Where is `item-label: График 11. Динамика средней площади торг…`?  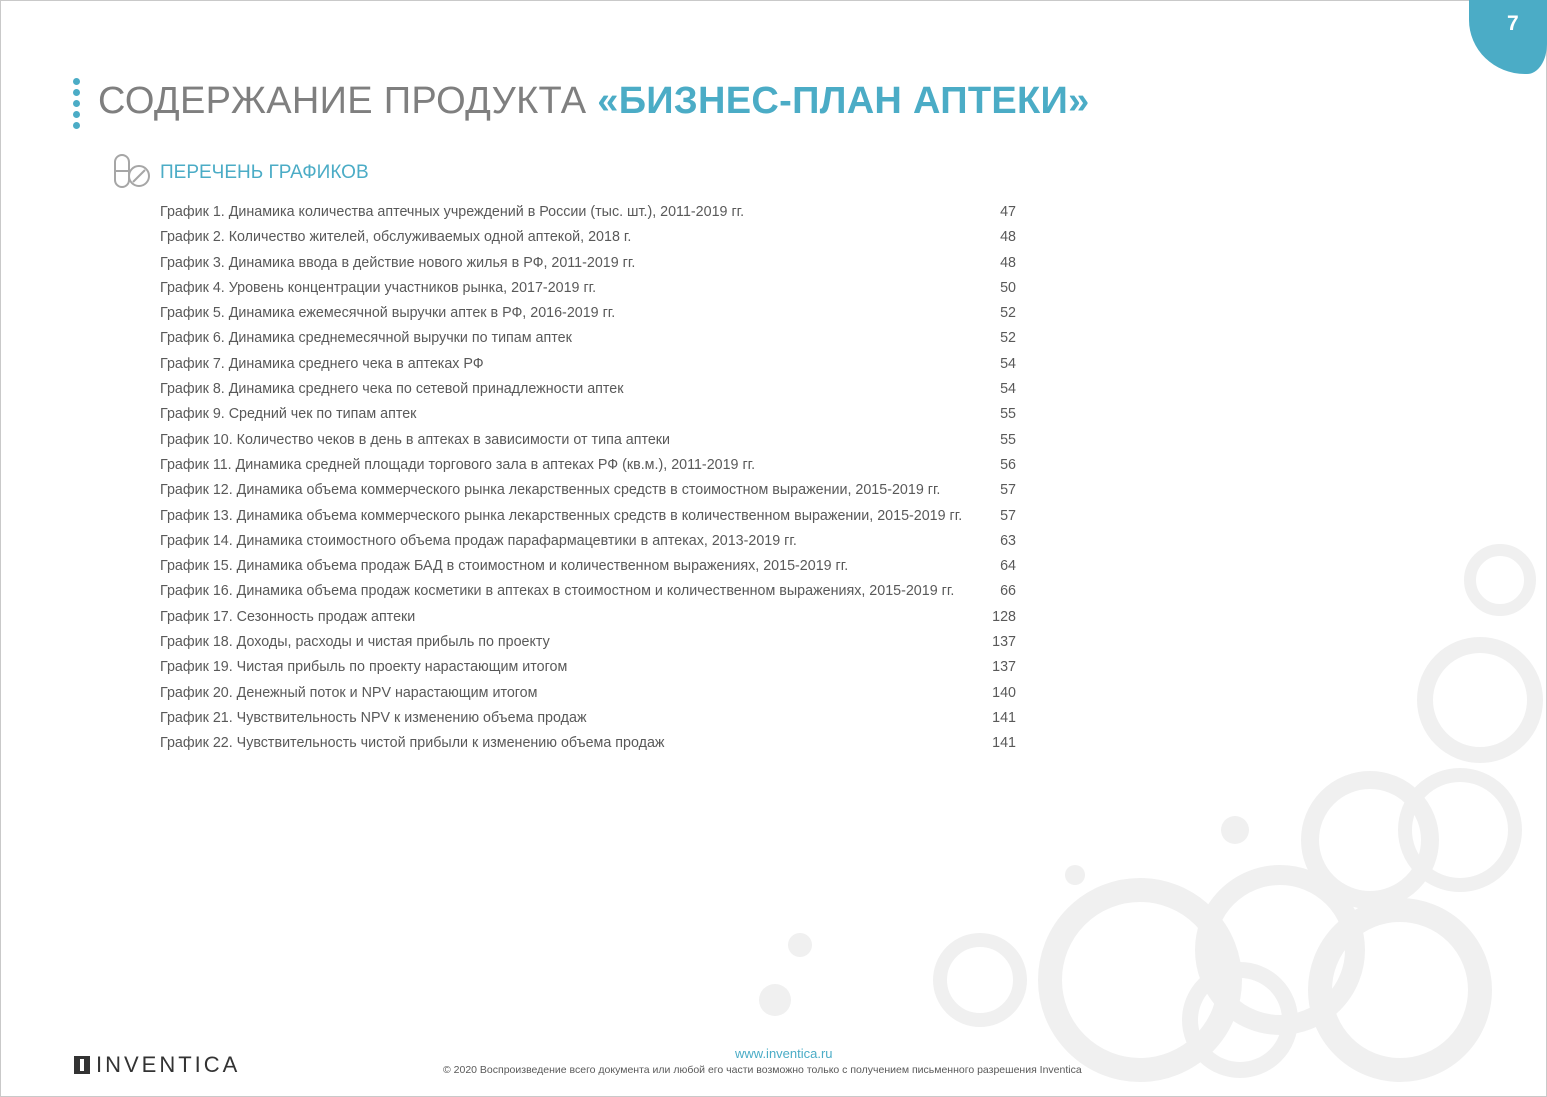
item-label: График 11. Динамика средней площади торг… is located at coordinates (458, 464).